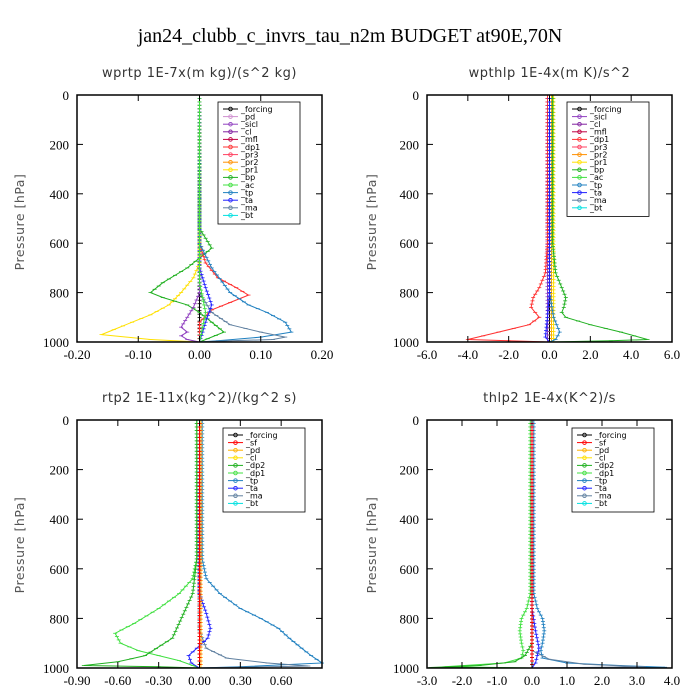 The height and width of the screenshot is (700, 700). Describe the element at coordinates (596, 170) in the screenshot. I see `legend-label: _bp` at that location.